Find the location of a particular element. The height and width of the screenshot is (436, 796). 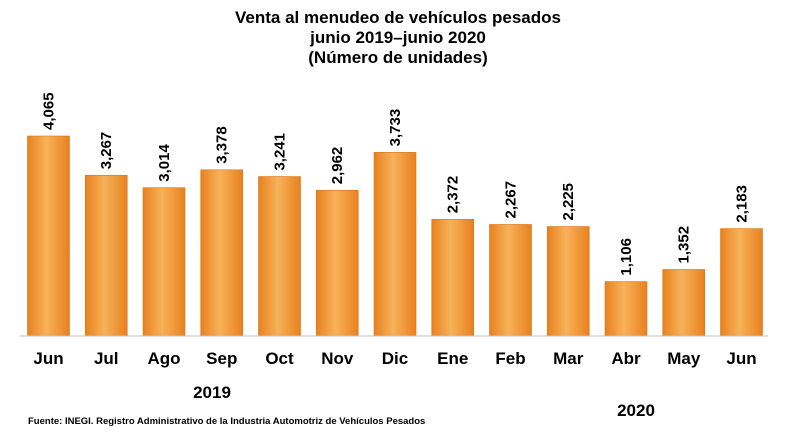

data-label-10: 1,106 is located at coordinates (626, 257).